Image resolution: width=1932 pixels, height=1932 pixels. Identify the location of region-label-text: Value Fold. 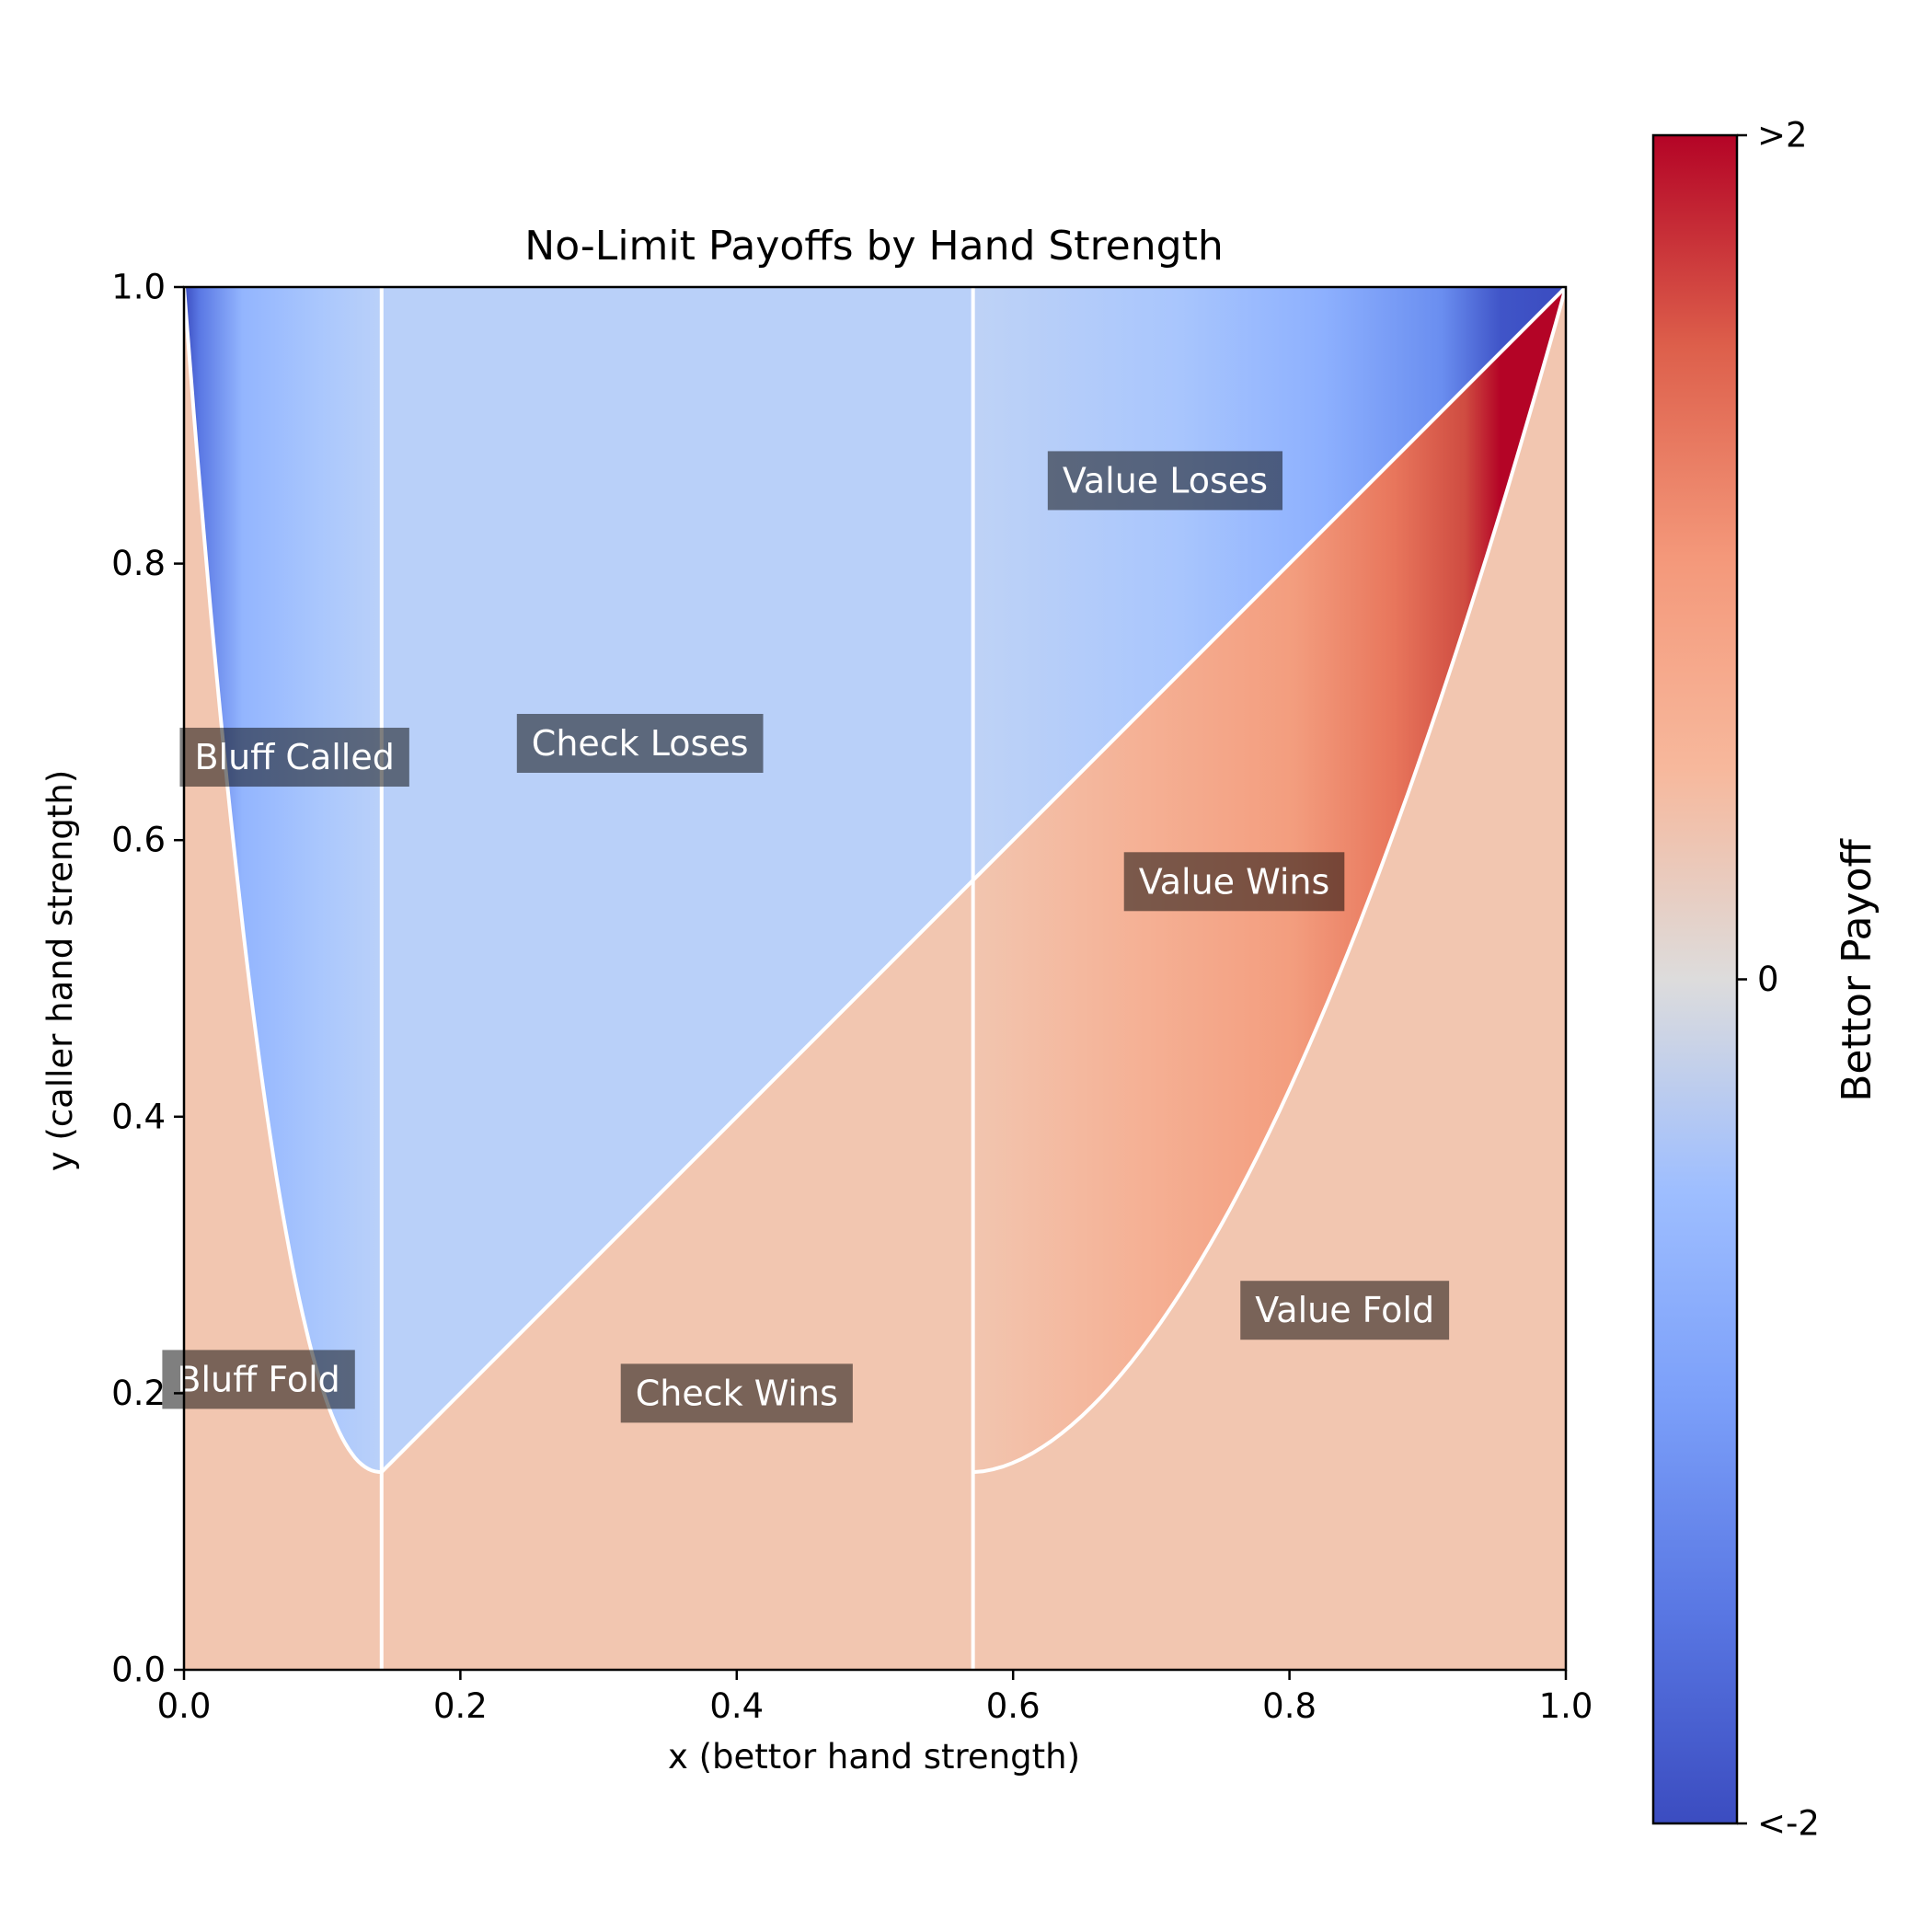
(1344, 1310).